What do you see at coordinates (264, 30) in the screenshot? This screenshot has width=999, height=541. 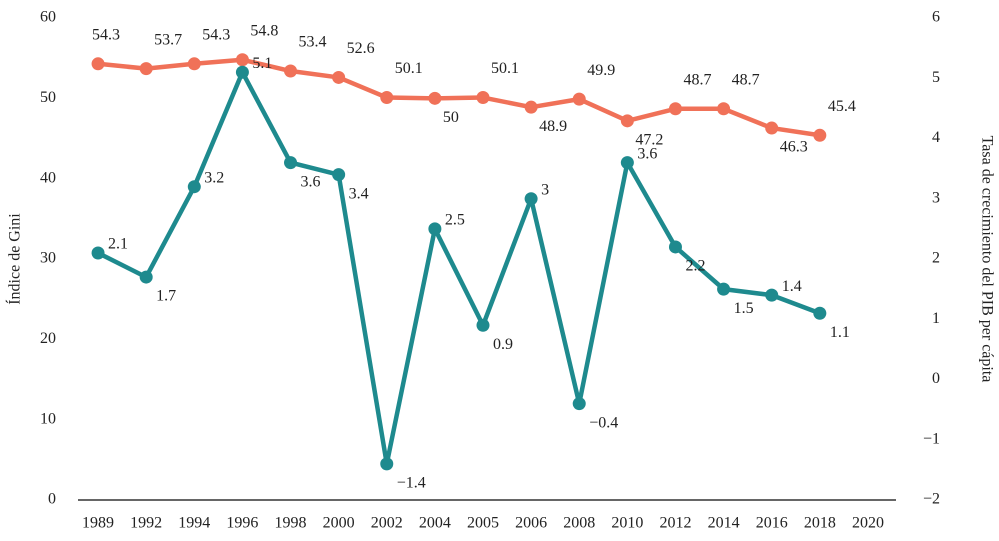 I see `data-label: 54.8` at bounding box center [264, 30].